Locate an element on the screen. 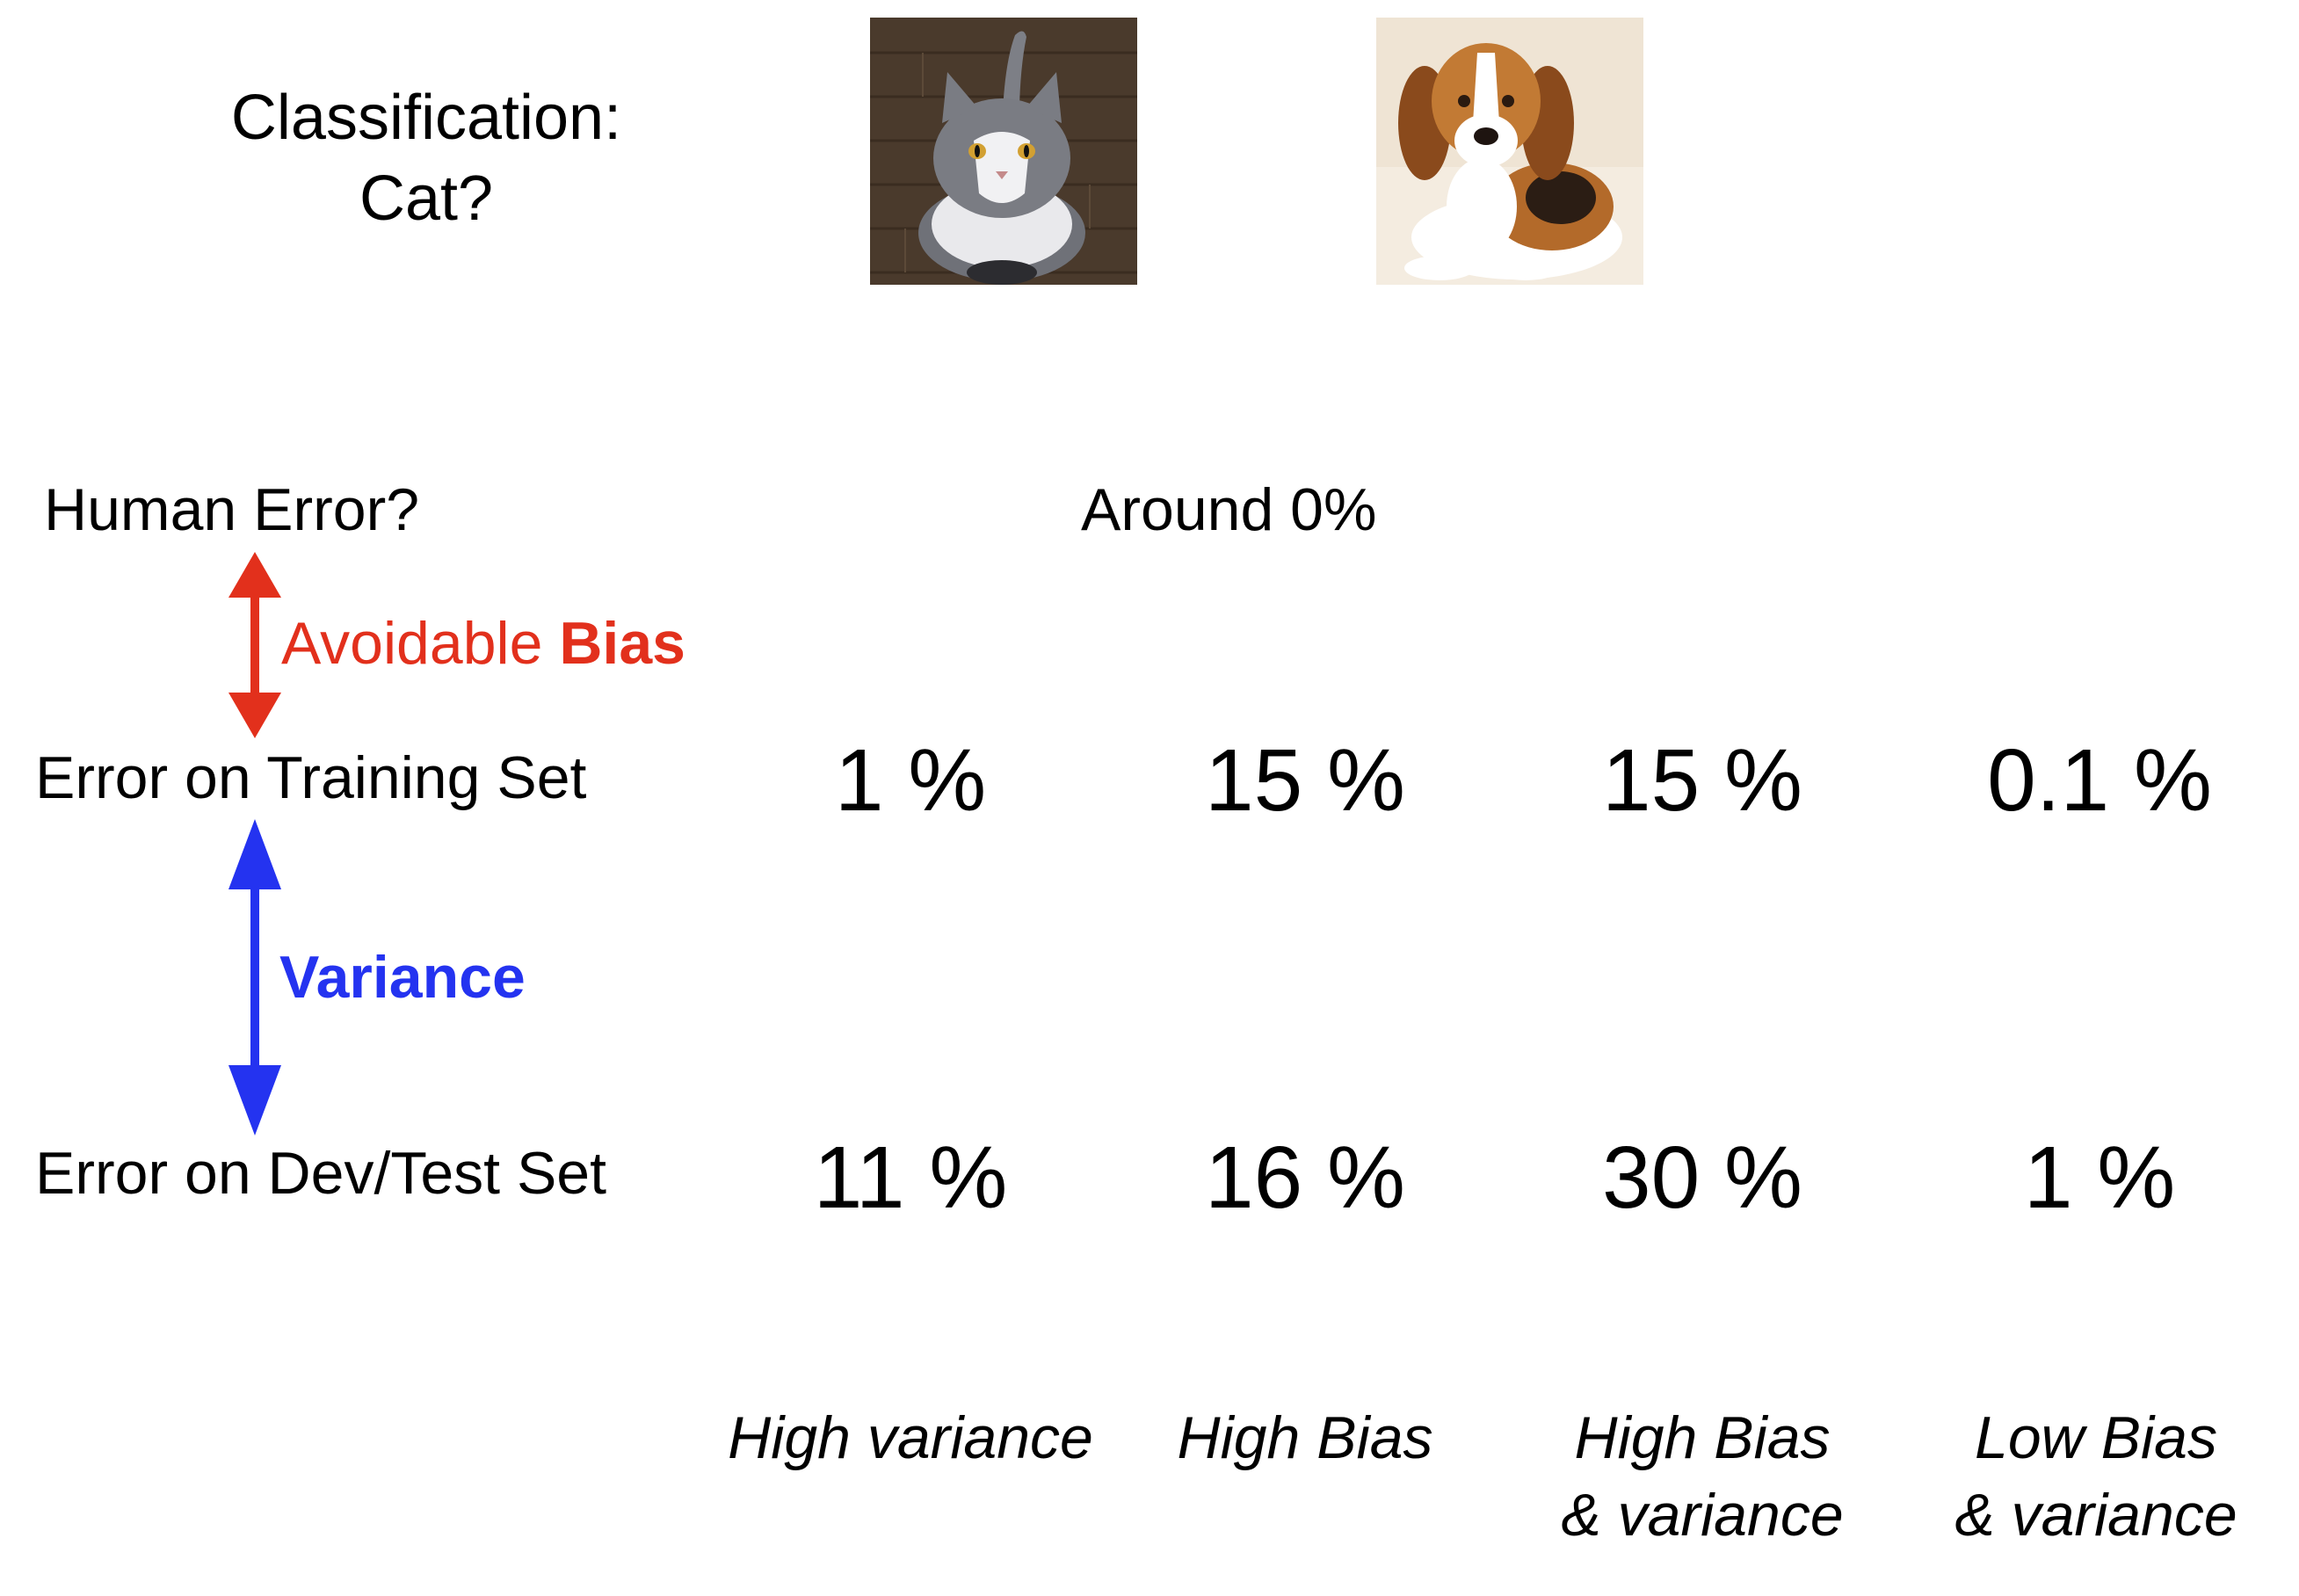  training-error-value: 1 % is located at coordinates (911, 780).